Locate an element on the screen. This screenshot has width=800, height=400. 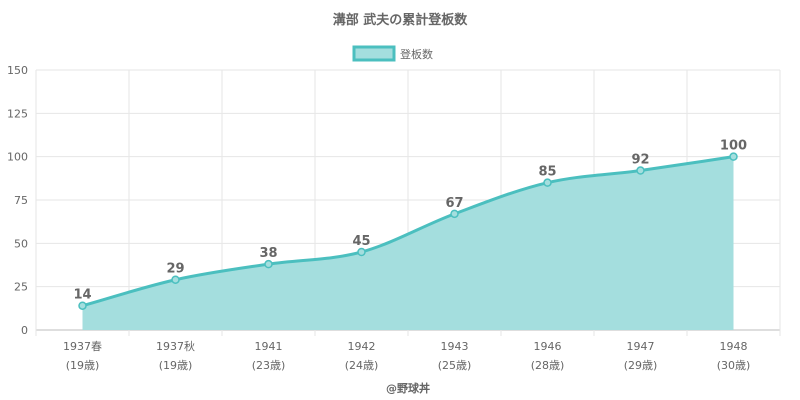
data-label: 67 is located at coordinates (454, 203).